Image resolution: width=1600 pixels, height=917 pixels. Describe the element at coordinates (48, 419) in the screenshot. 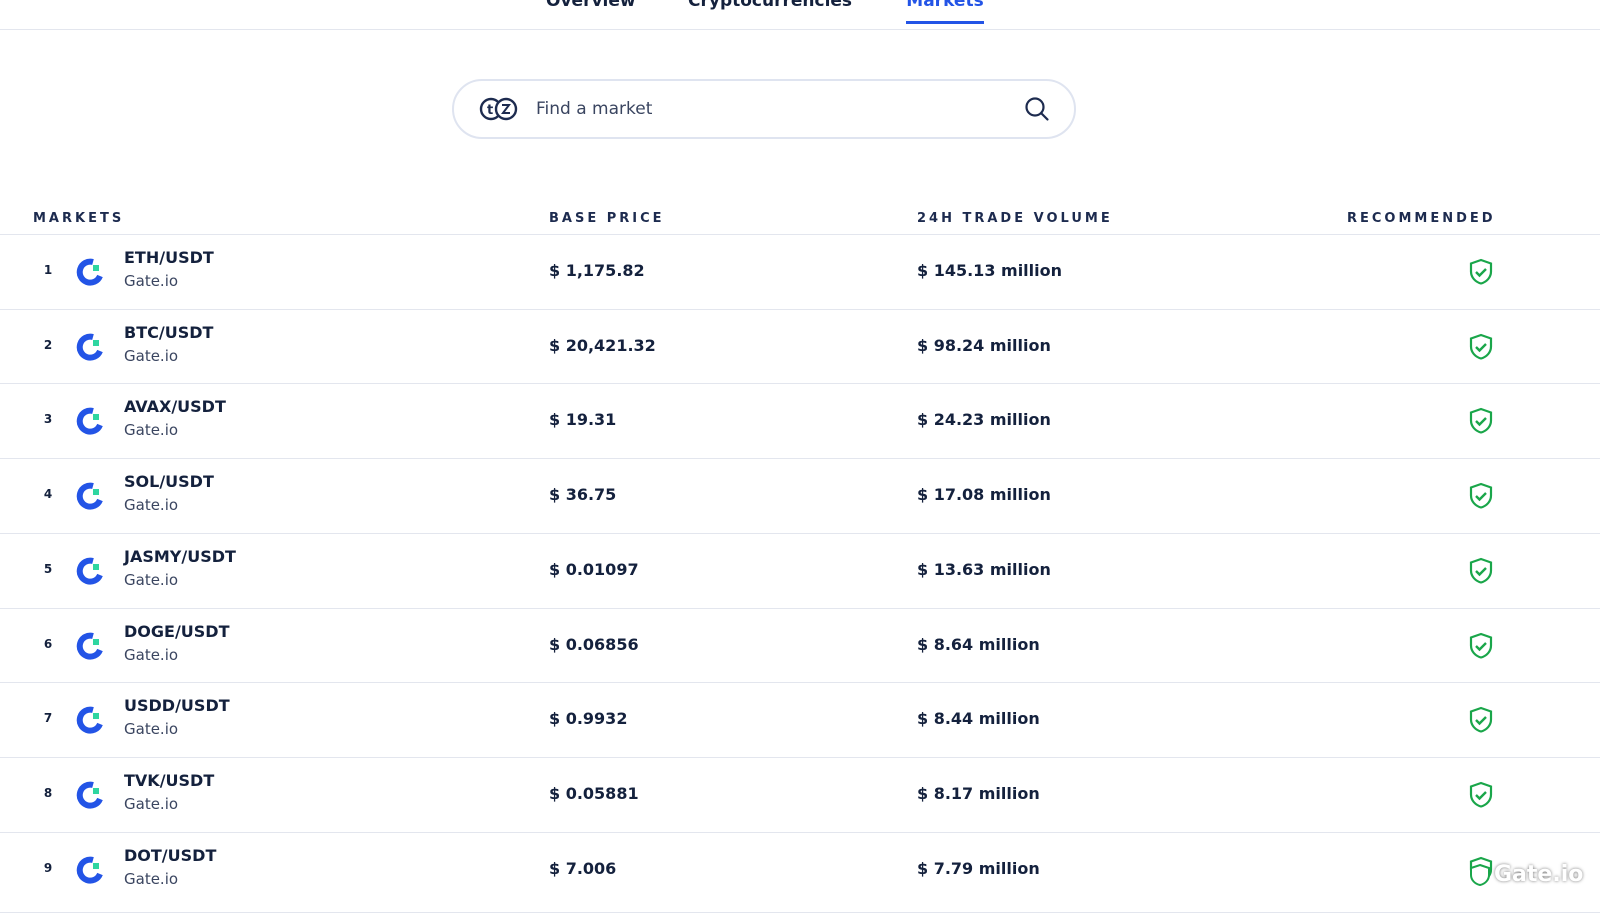

I see `rank: 3` at that location.